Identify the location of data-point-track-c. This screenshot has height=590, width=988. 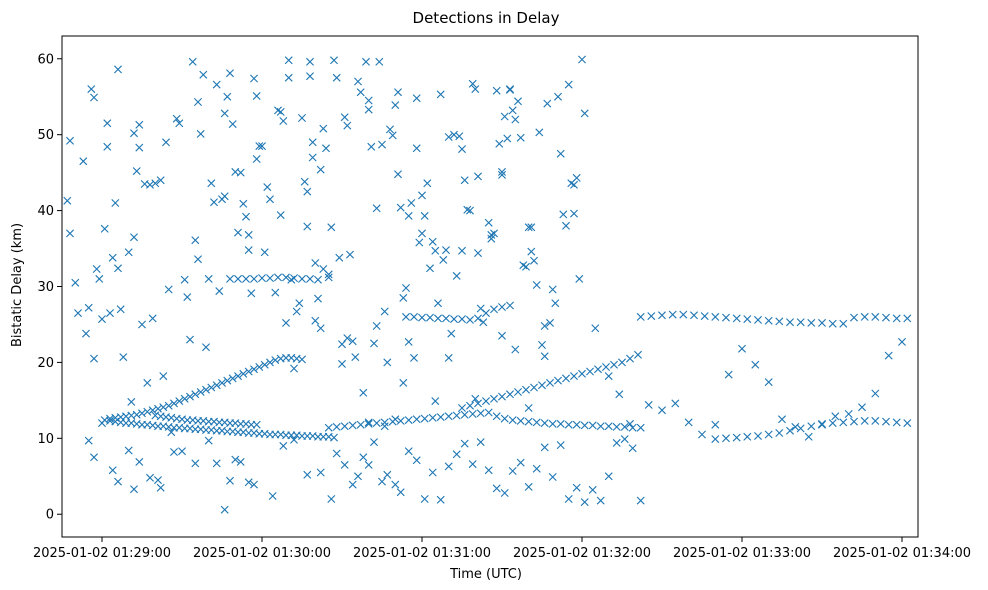
(256, 424).